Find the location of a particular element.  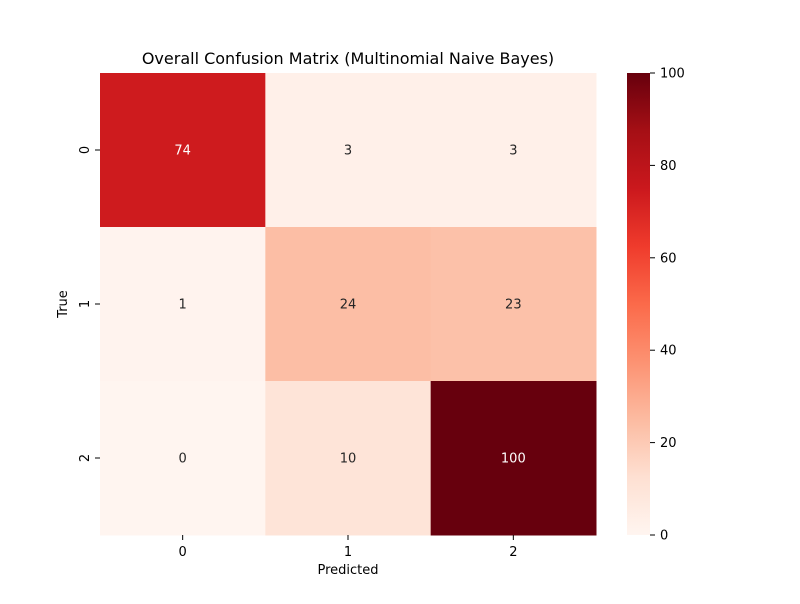

cell-value-label: 23 is located at coordinates (513, 305).